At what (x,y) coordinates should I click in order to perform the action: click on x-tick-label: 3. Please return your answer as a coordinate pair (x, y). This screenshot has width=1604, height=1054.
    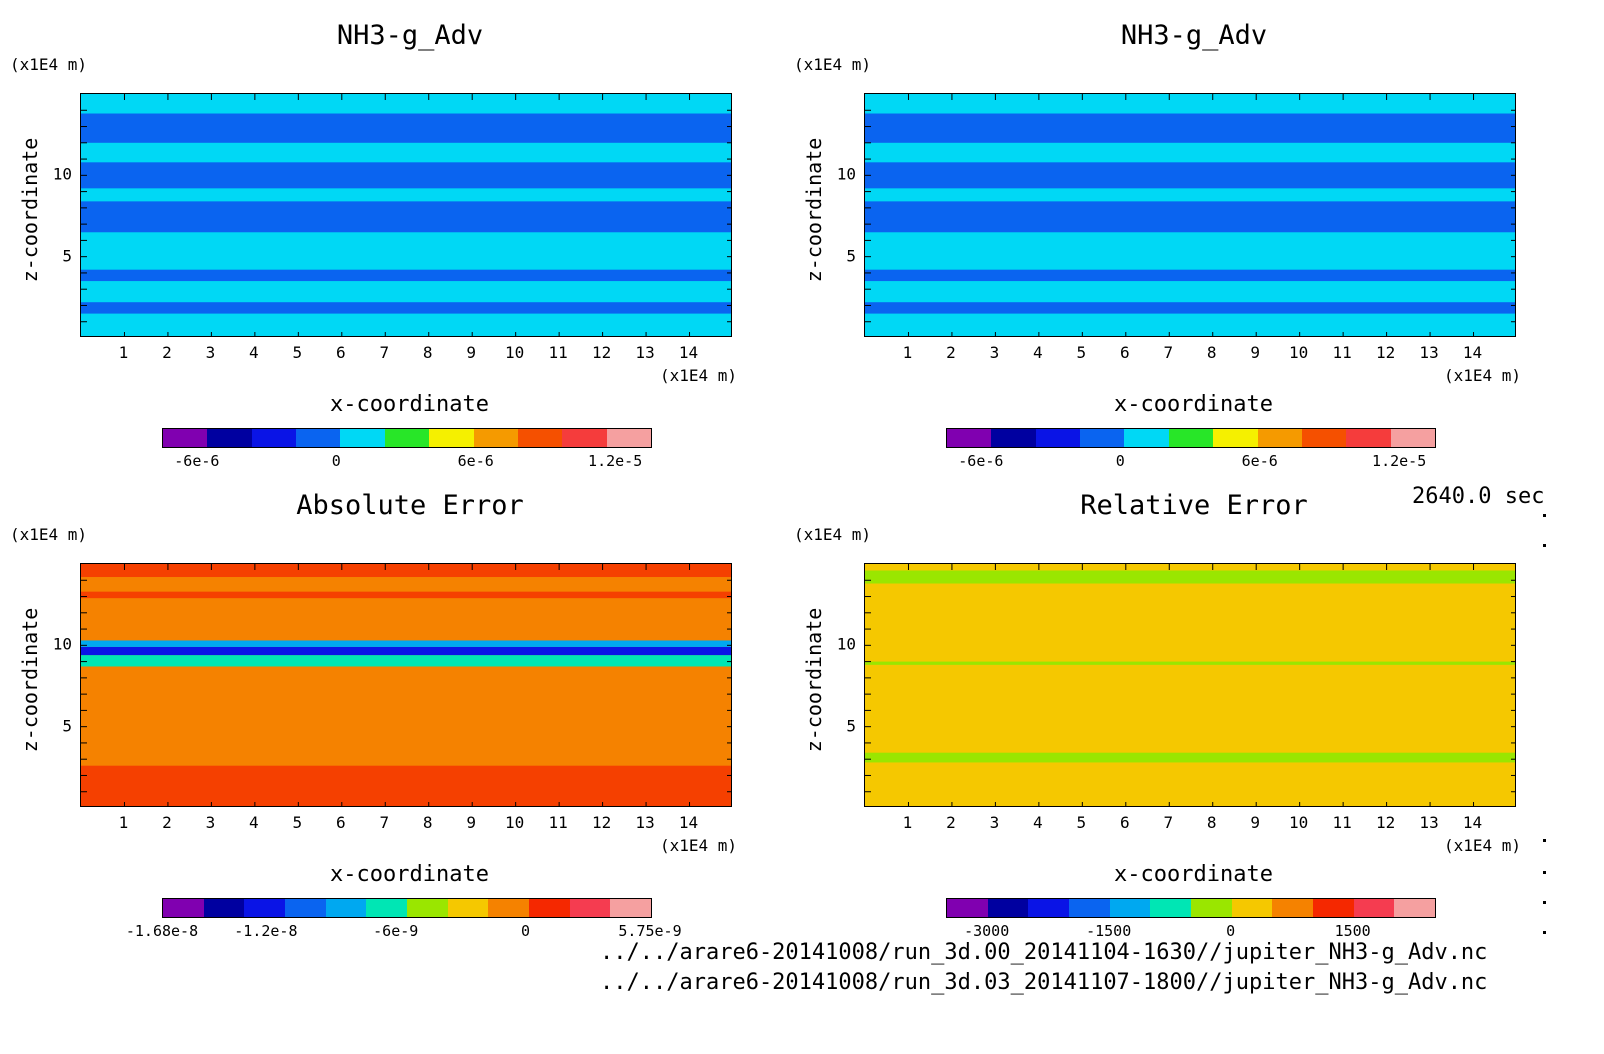
    Looking at the image, I should click on (994, 352).